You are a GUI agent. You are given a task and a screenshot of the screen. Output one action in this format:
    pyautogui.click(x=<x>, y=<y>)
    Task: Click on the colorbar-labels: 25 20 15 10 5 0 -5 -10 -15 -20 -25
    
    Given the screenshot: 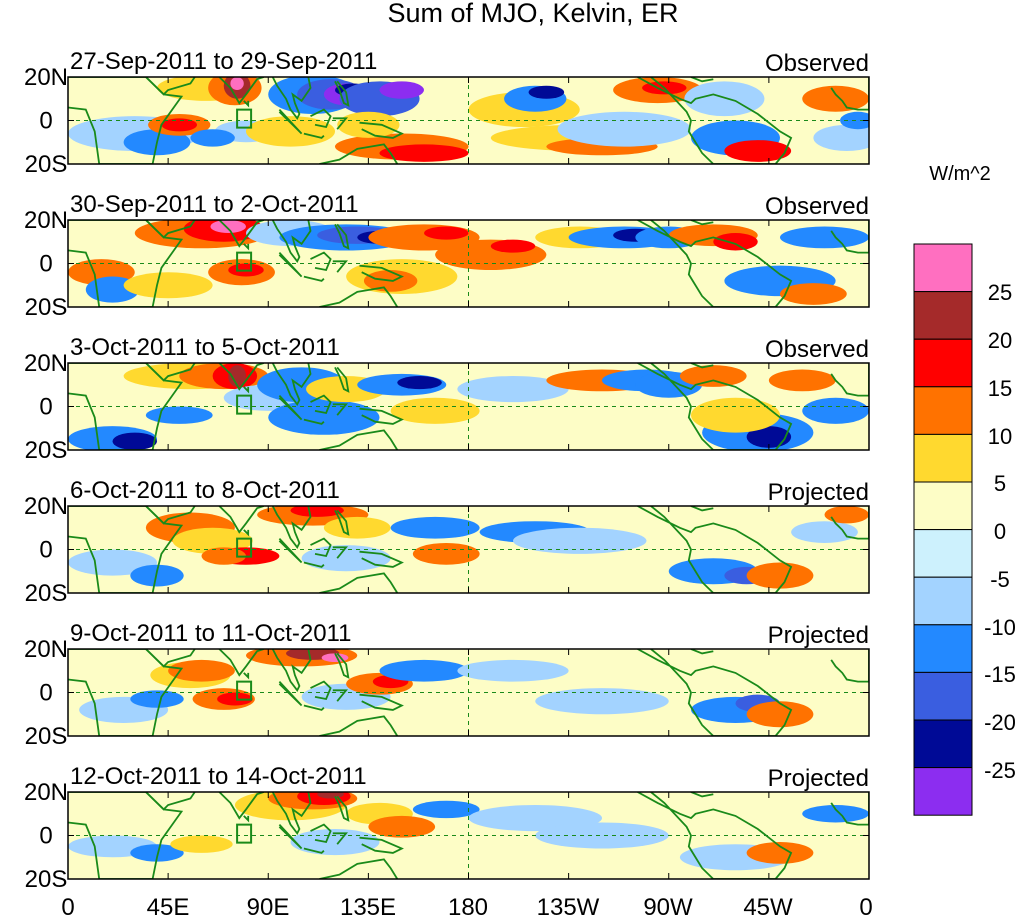 What is the action you would take?
    pyautogui.click(x=1000, y=531)
    